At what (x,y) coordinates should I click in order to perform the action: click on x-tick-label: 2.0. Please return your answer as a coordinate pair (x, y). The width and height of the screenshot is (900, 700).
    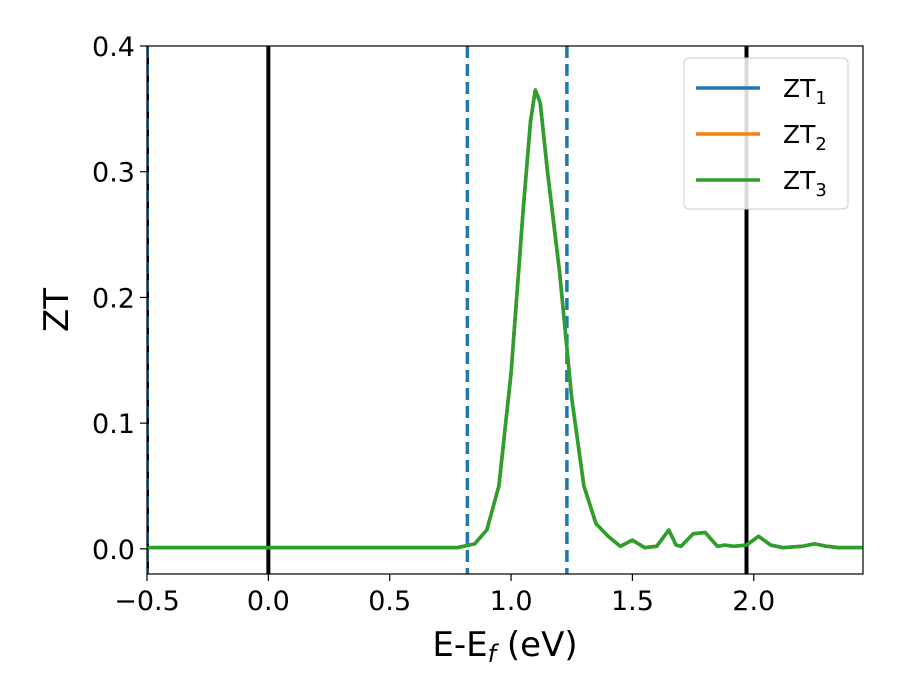
    Looking at the image, I should click on (753, 601).